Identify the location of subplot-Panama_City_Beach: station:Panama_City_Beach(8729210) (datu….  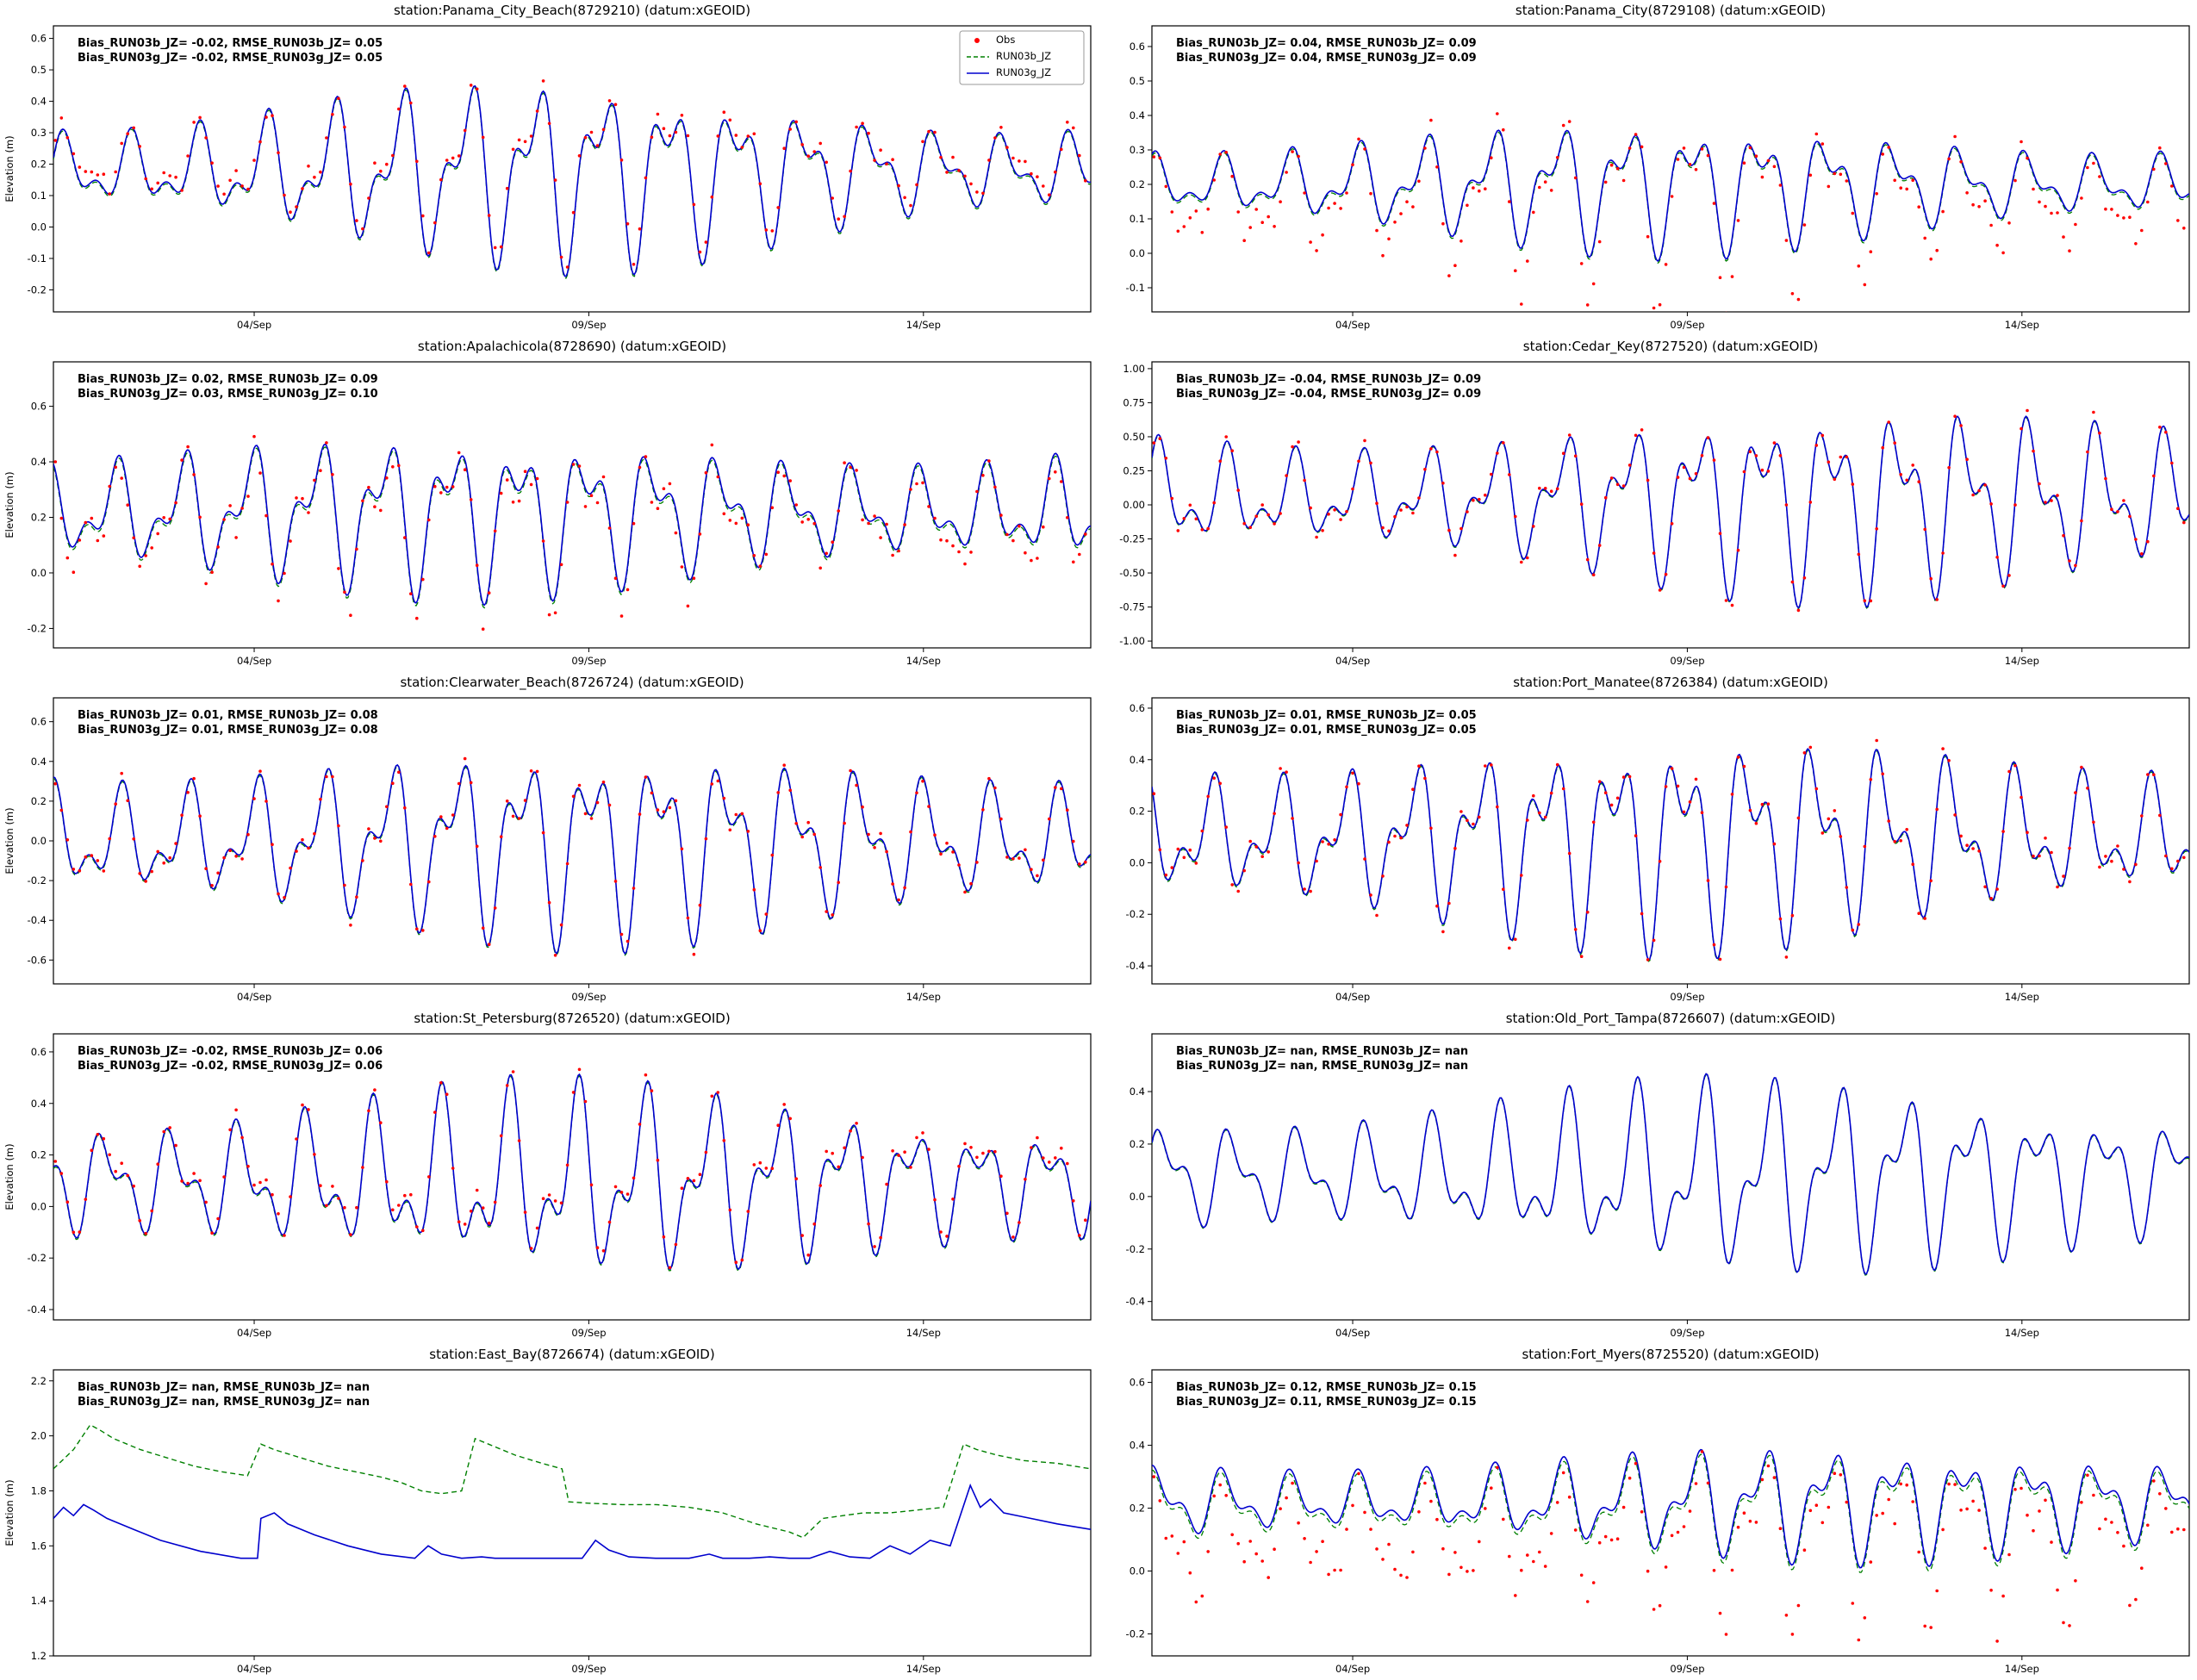
(549, 168).